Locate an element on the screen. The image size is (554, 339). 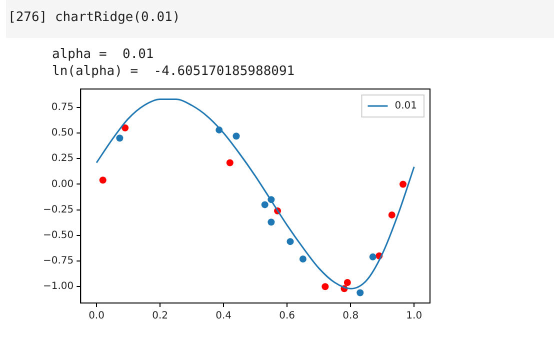
y-tick-label: −1.00 is located at coordinates (58, 286).